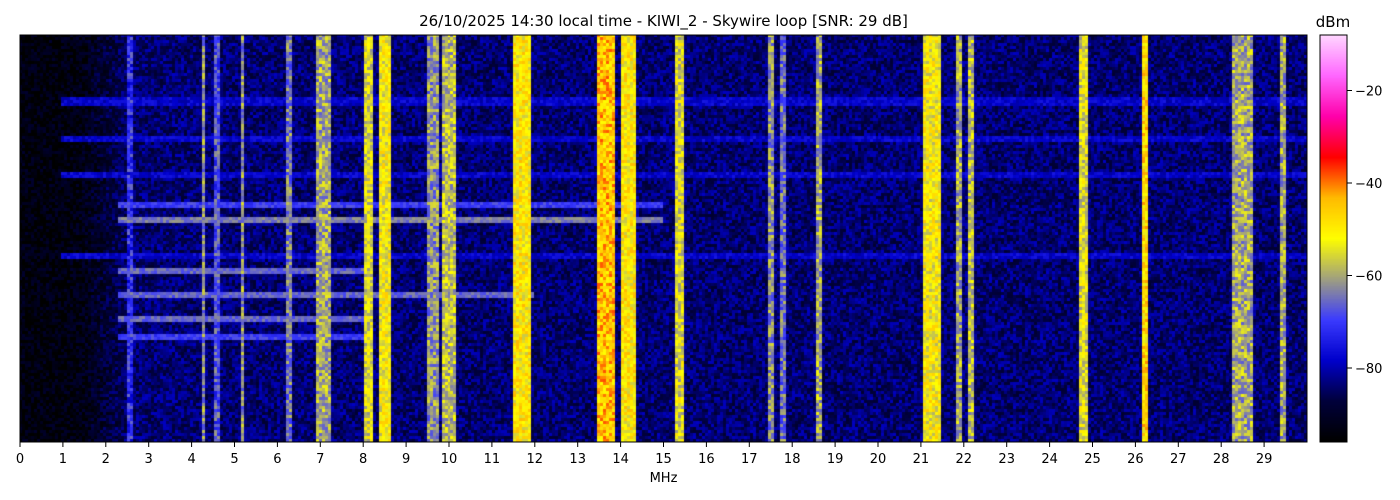  Describe the element at coordinates (706, 459) in the screenshot. I see `x-tick-label: 16` at that location.